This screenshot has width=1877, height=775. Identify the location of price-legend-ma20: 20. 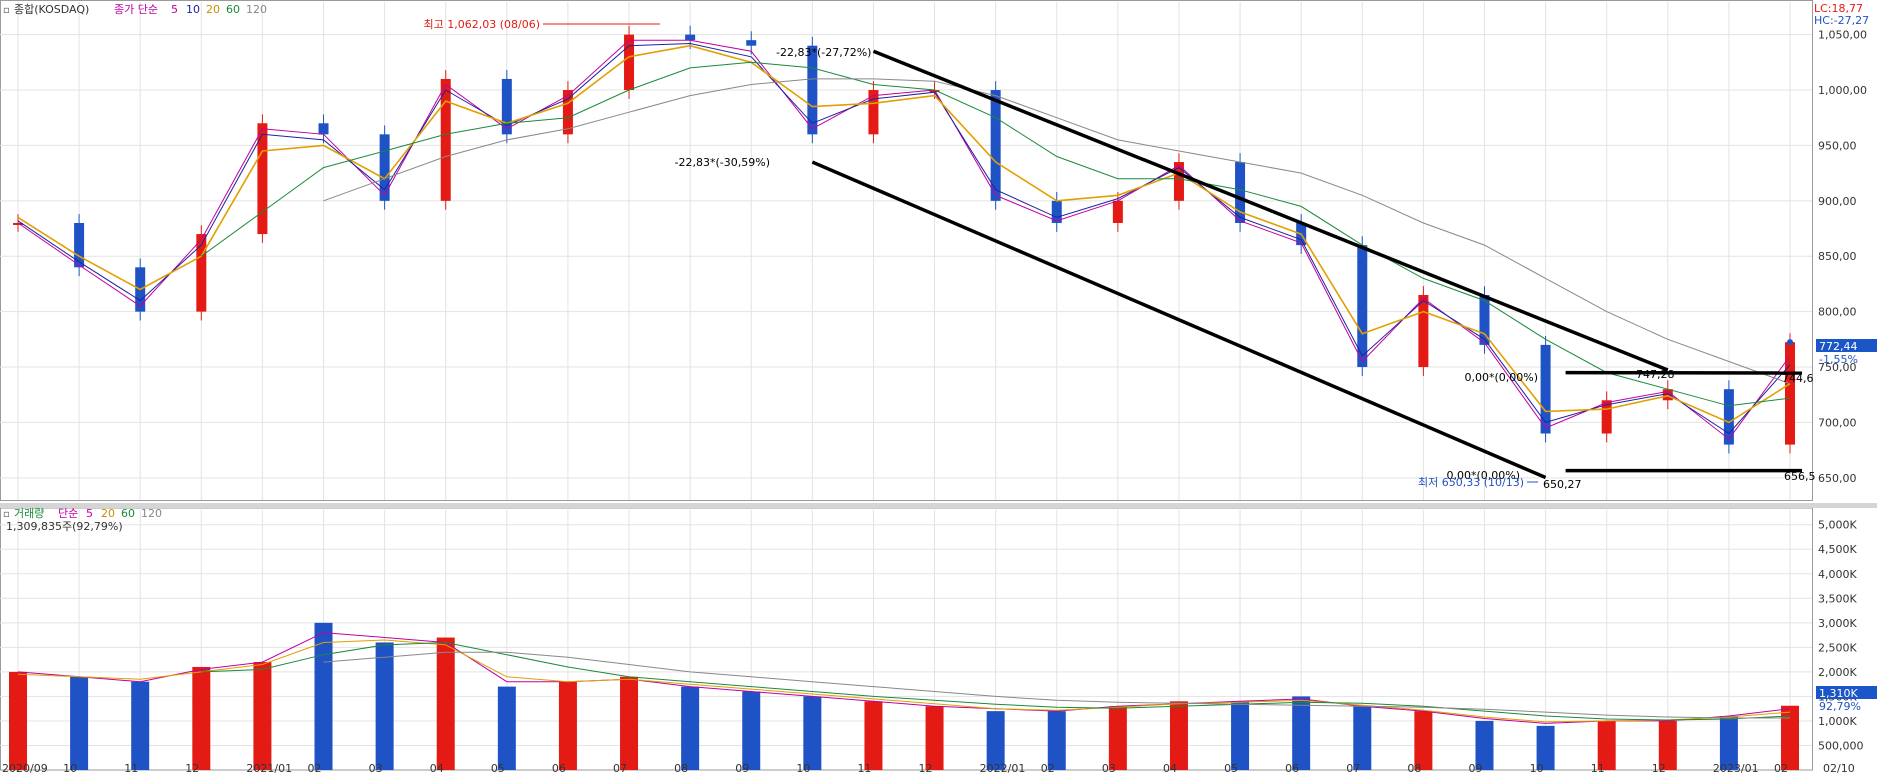
(213, 9).